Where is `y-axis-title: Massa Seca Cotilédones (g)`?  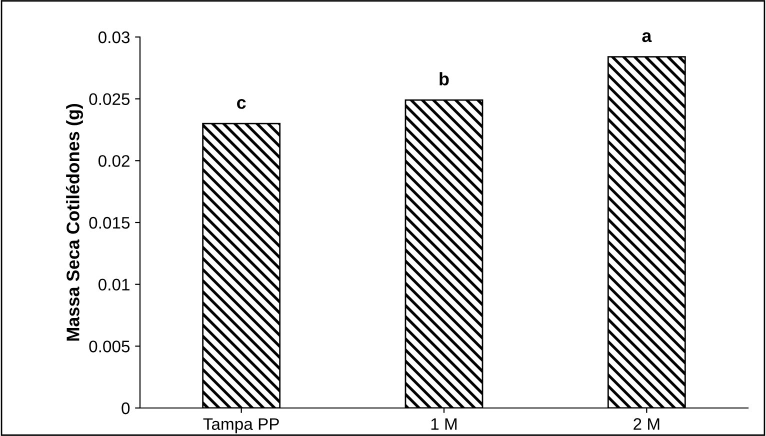
y-axis-title: Massa Seca Cotilédones (g) is located at coordinates (75, 222).